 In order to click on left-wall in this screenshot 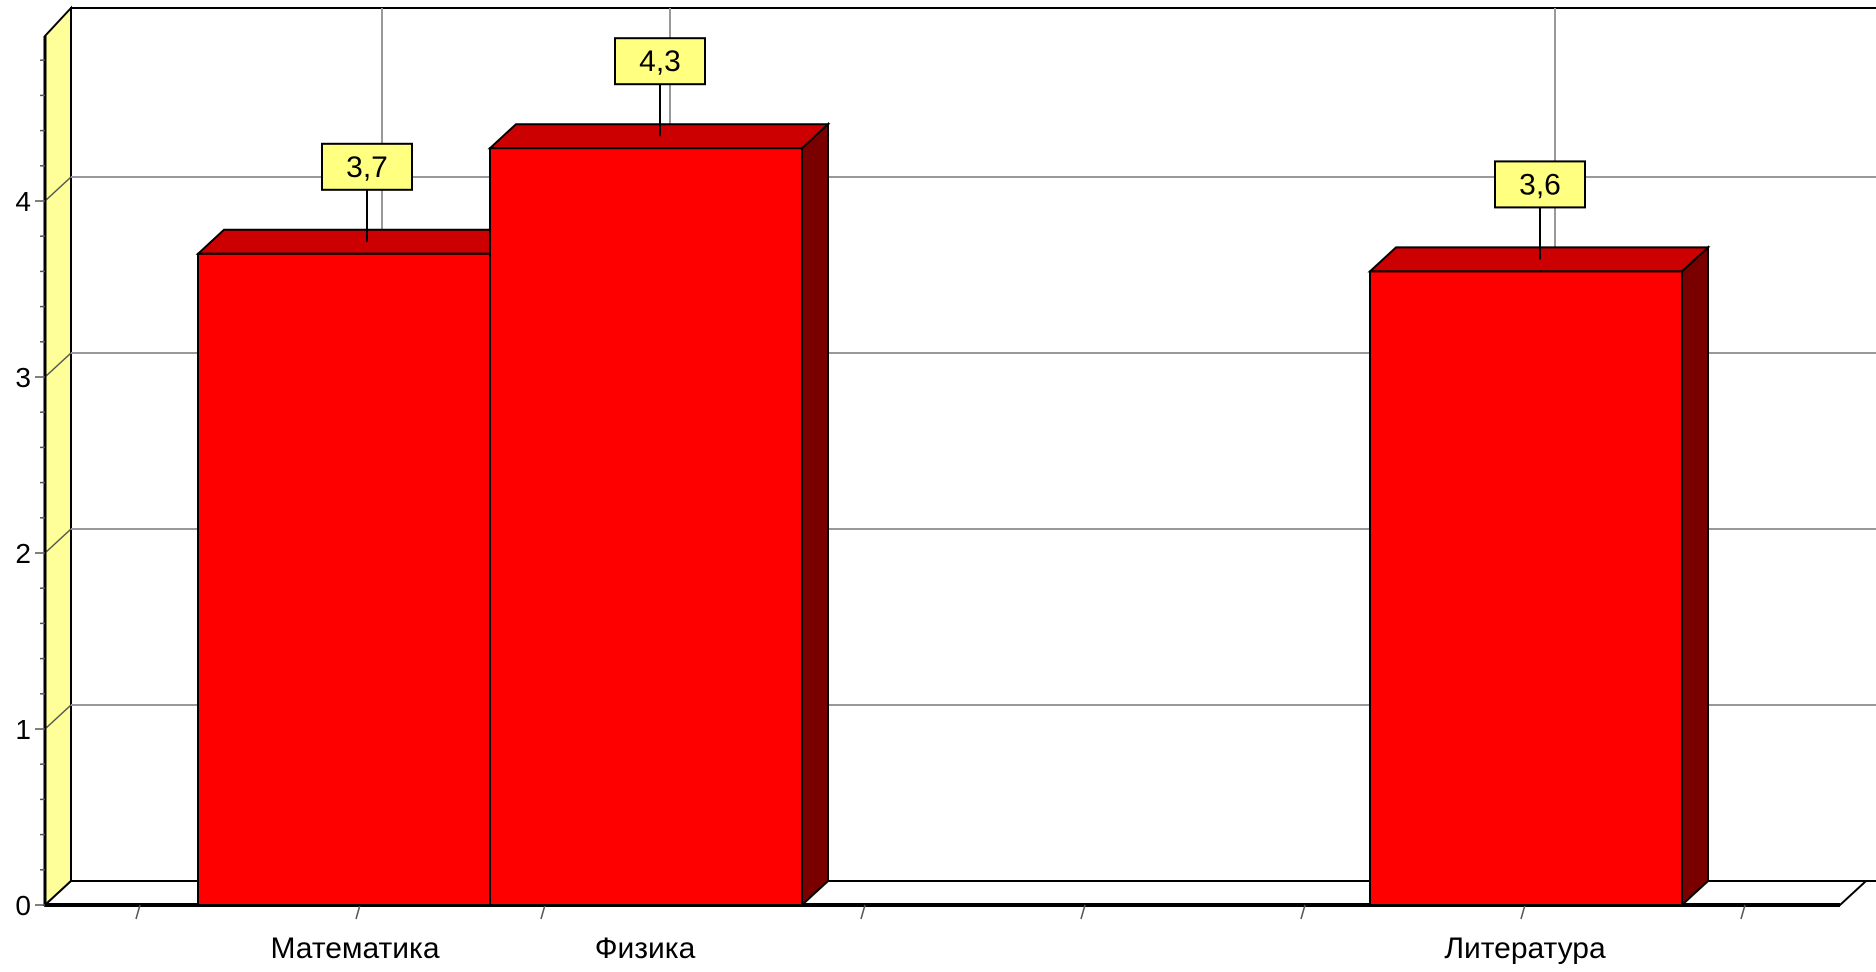, I will do `click(58, 456)`.